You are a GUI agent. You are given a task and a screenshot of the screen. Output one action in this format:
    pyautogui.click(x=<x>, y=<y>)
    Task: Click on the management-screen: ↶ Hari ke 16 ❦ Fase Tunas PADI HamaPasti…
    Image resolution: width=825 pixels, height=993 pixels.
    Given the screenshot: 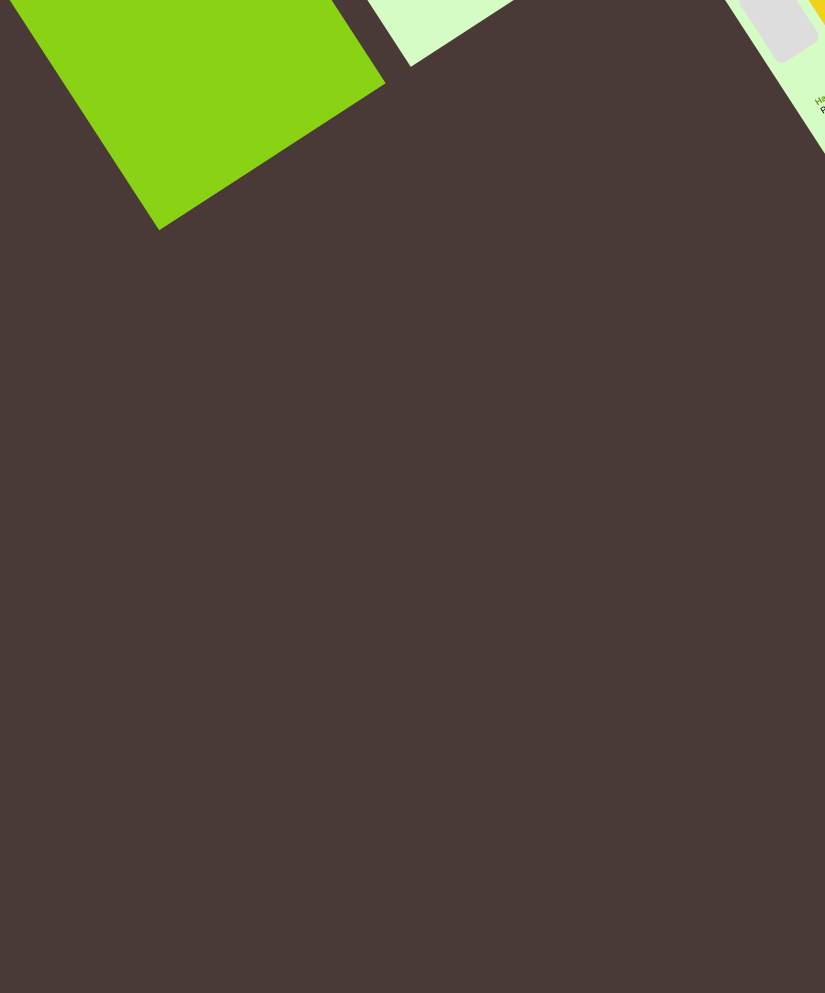 What is the action you would take?
    pyautogui.click(x=757, y=170)
    